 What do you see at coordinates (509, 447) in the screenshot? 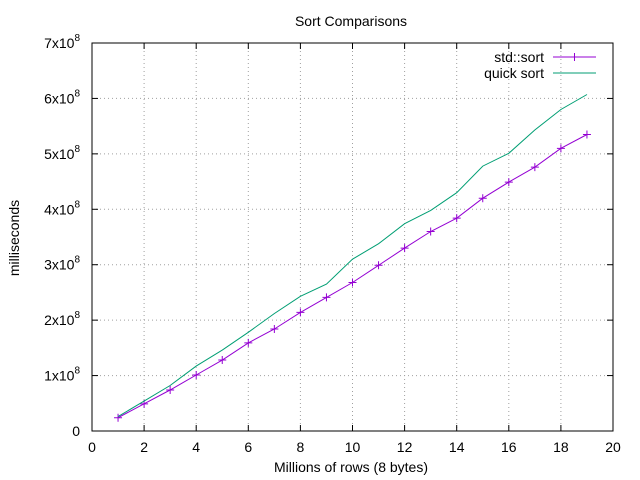
I see `x-tick-label: 16` at bounding box center [509, 447].